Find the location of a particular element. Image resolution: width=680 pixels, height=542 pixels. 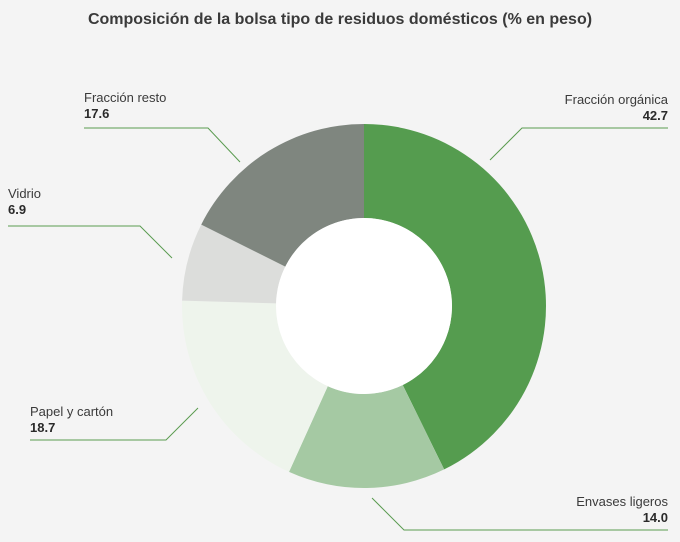

slice-value-vidrio: 6.9 is located at coordinates (17, 209).